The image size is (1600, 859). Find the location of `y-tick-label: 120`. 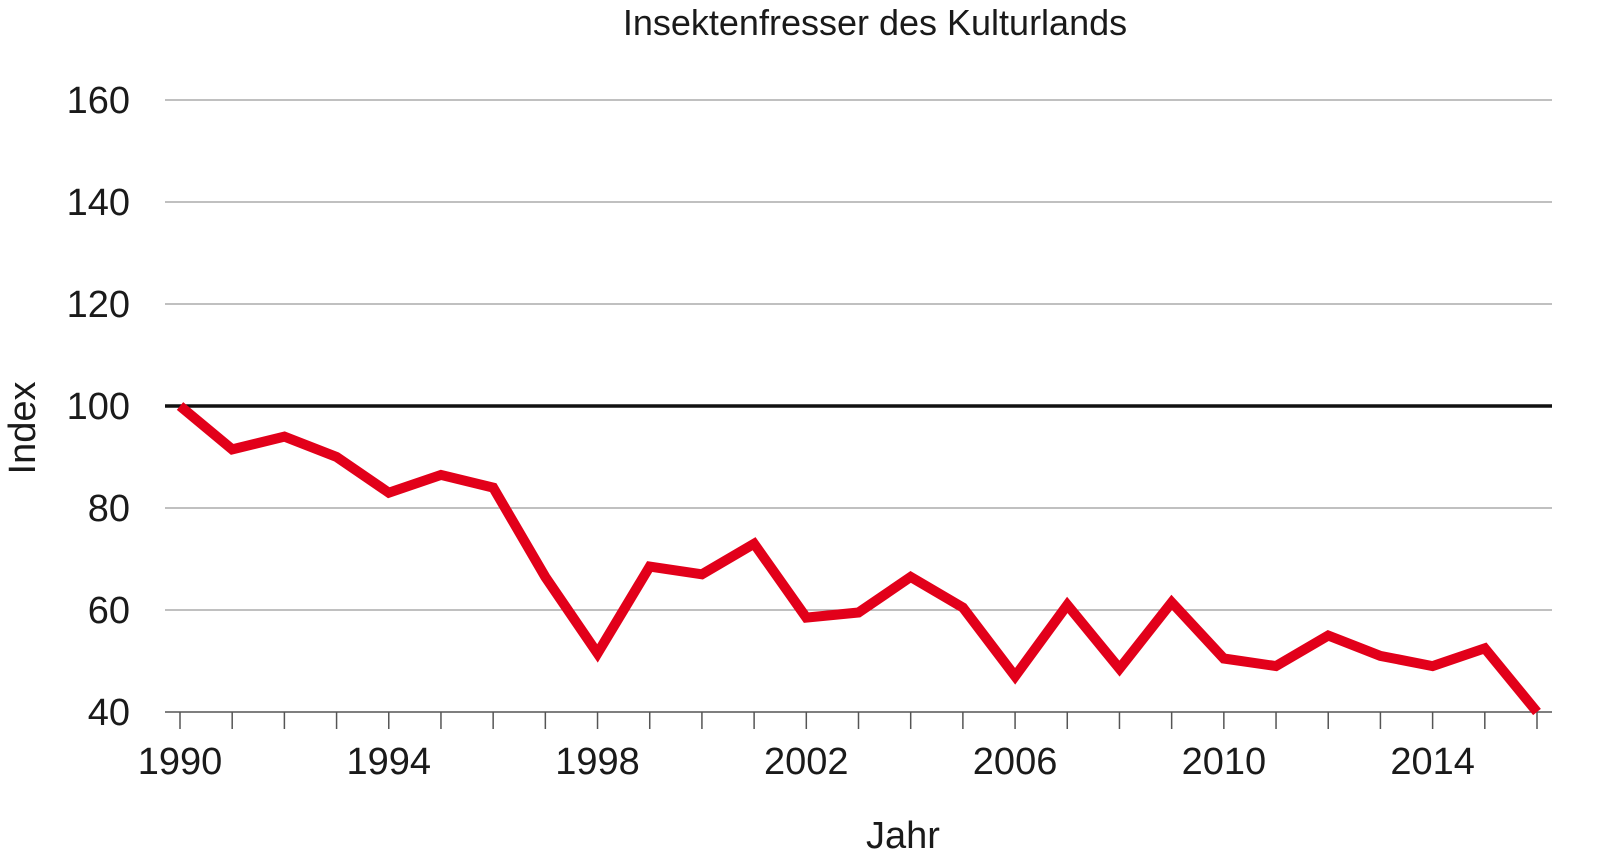

y-tick-label: 120 is located at coordinates (98, 305).